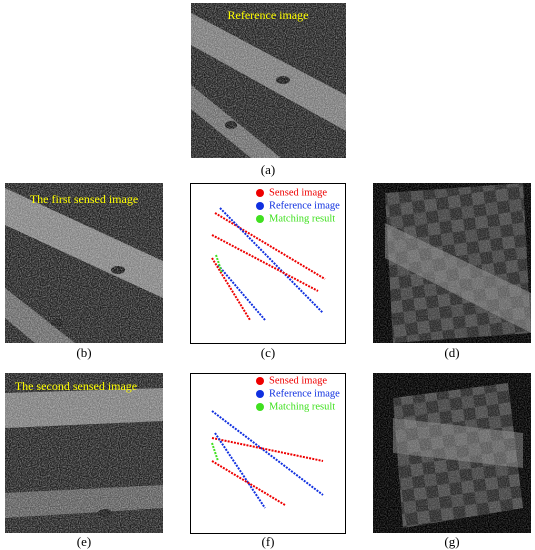 The image size is (535, 550). Describe the element at coordinates (84, 199) in the screenshot. I see `image-caption: The first sensed image` at that location.